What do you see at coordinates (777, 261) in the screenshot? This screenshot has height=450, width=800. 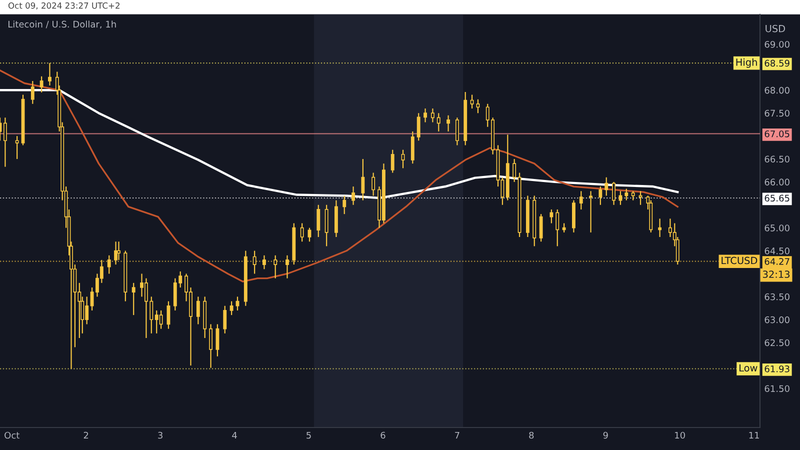 I see `y-tick-label: 64.27` at bounding box center [777, 261].